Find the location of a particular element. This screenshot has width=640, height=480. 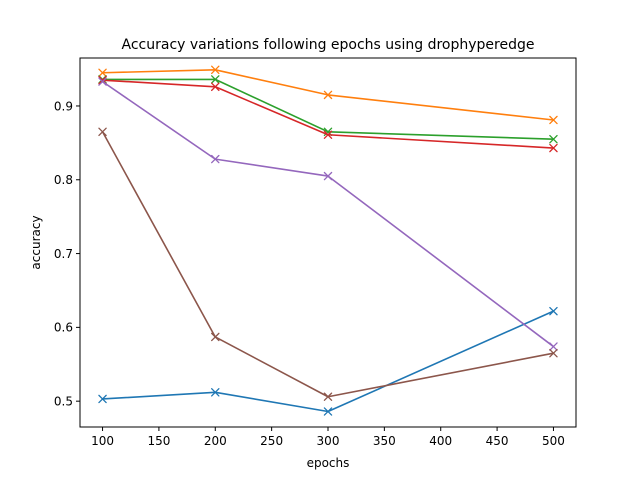

y-tick-label: 0.5 is located at coordinates (63, 401).